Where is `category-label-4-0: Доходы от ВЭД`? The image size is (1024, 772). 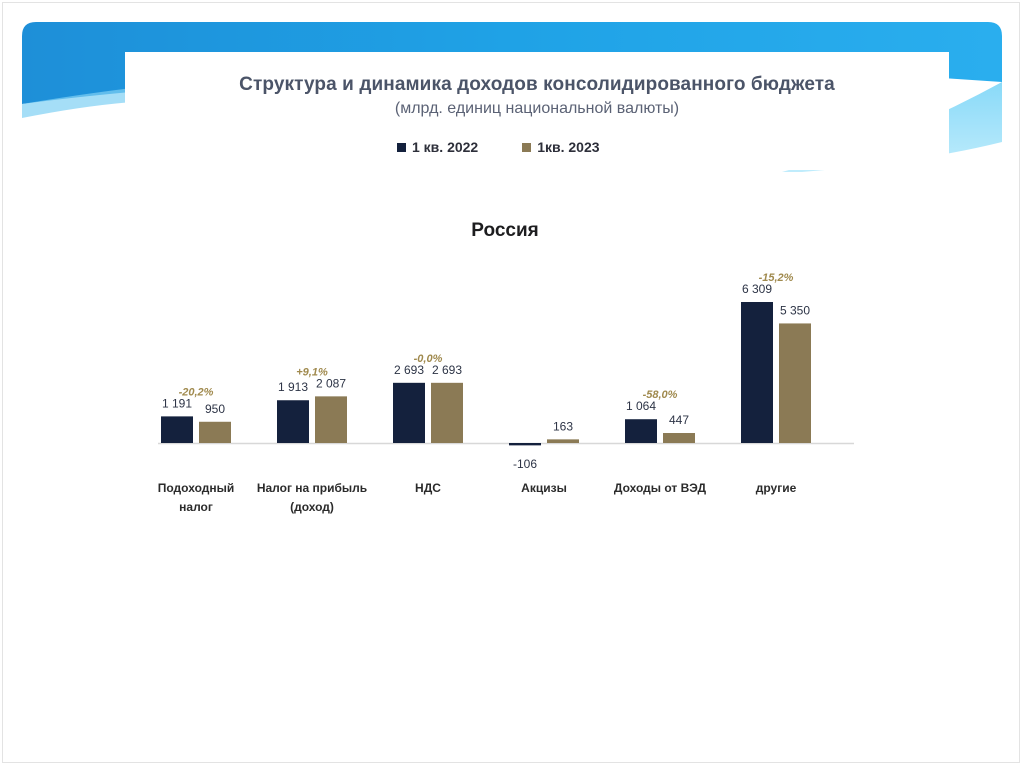 category-label-4-0: Доходы от ВЭД is located at coordinates (660, 488).